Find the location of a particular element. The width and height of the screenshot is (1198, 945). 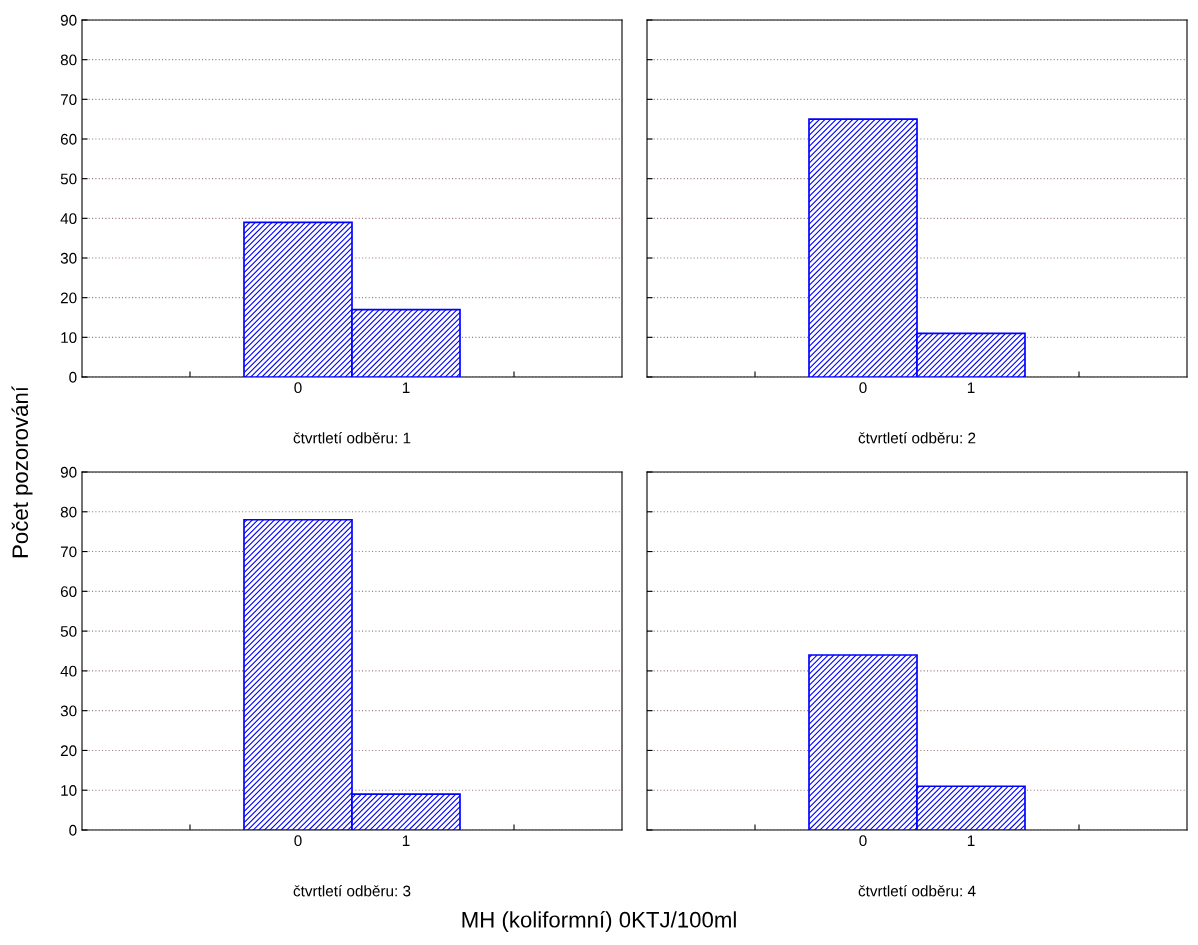

x-axis-title: čtvrtletí odběru: 2 is located at coordinates (917, 438).